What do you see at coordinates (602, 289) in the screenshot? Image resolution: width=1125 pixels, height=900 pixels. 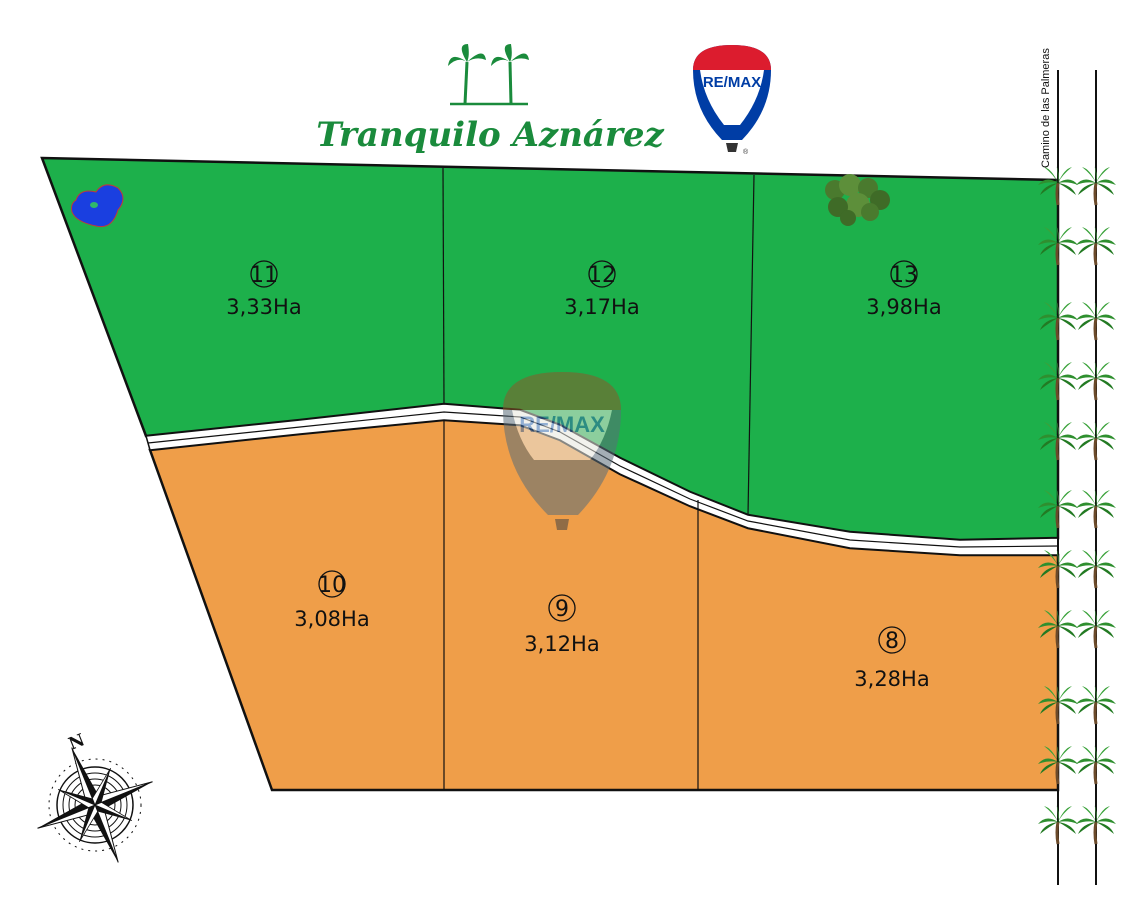 I see `lot-12: 12 3,17Ha` at bounding box center [602, 289].